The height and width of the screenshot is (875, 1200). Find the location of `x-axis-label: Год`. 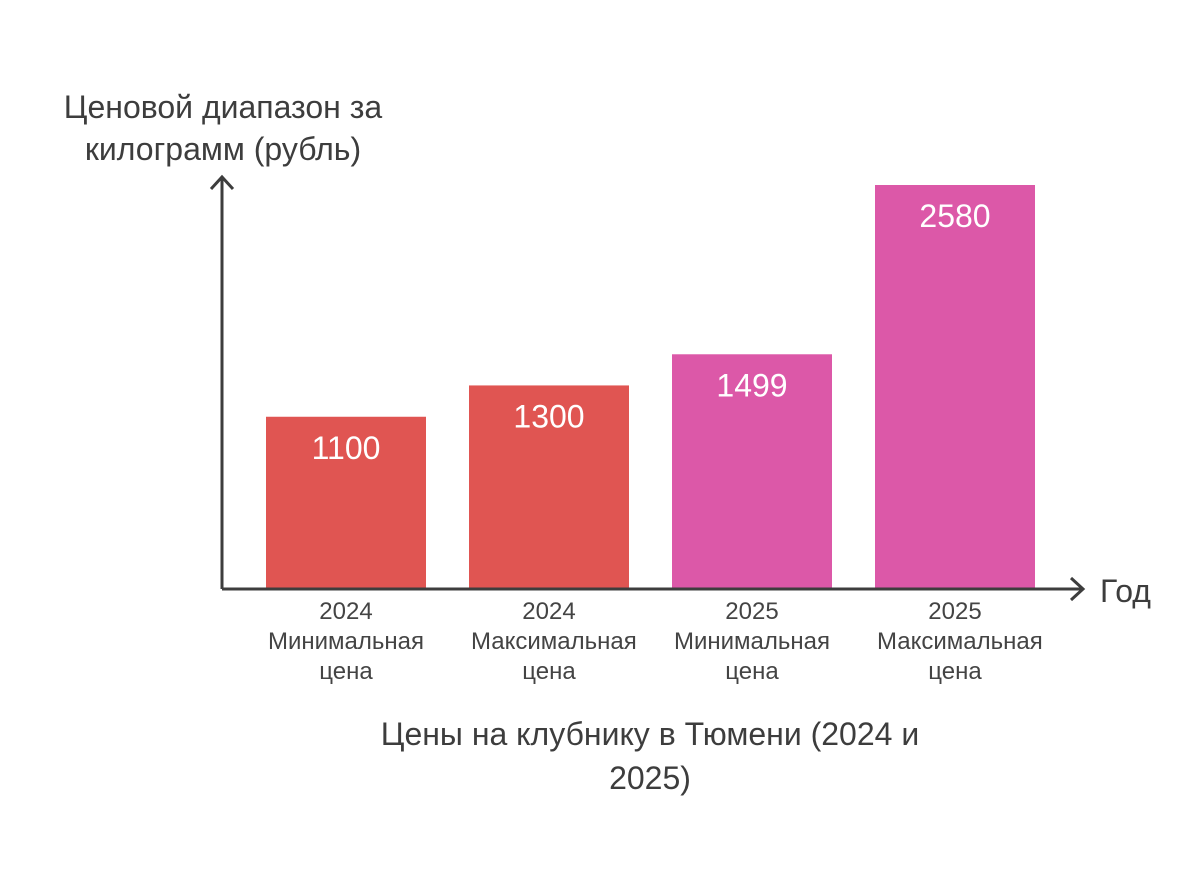

x-axis-label: Год is located at coordinates (1125, 591).